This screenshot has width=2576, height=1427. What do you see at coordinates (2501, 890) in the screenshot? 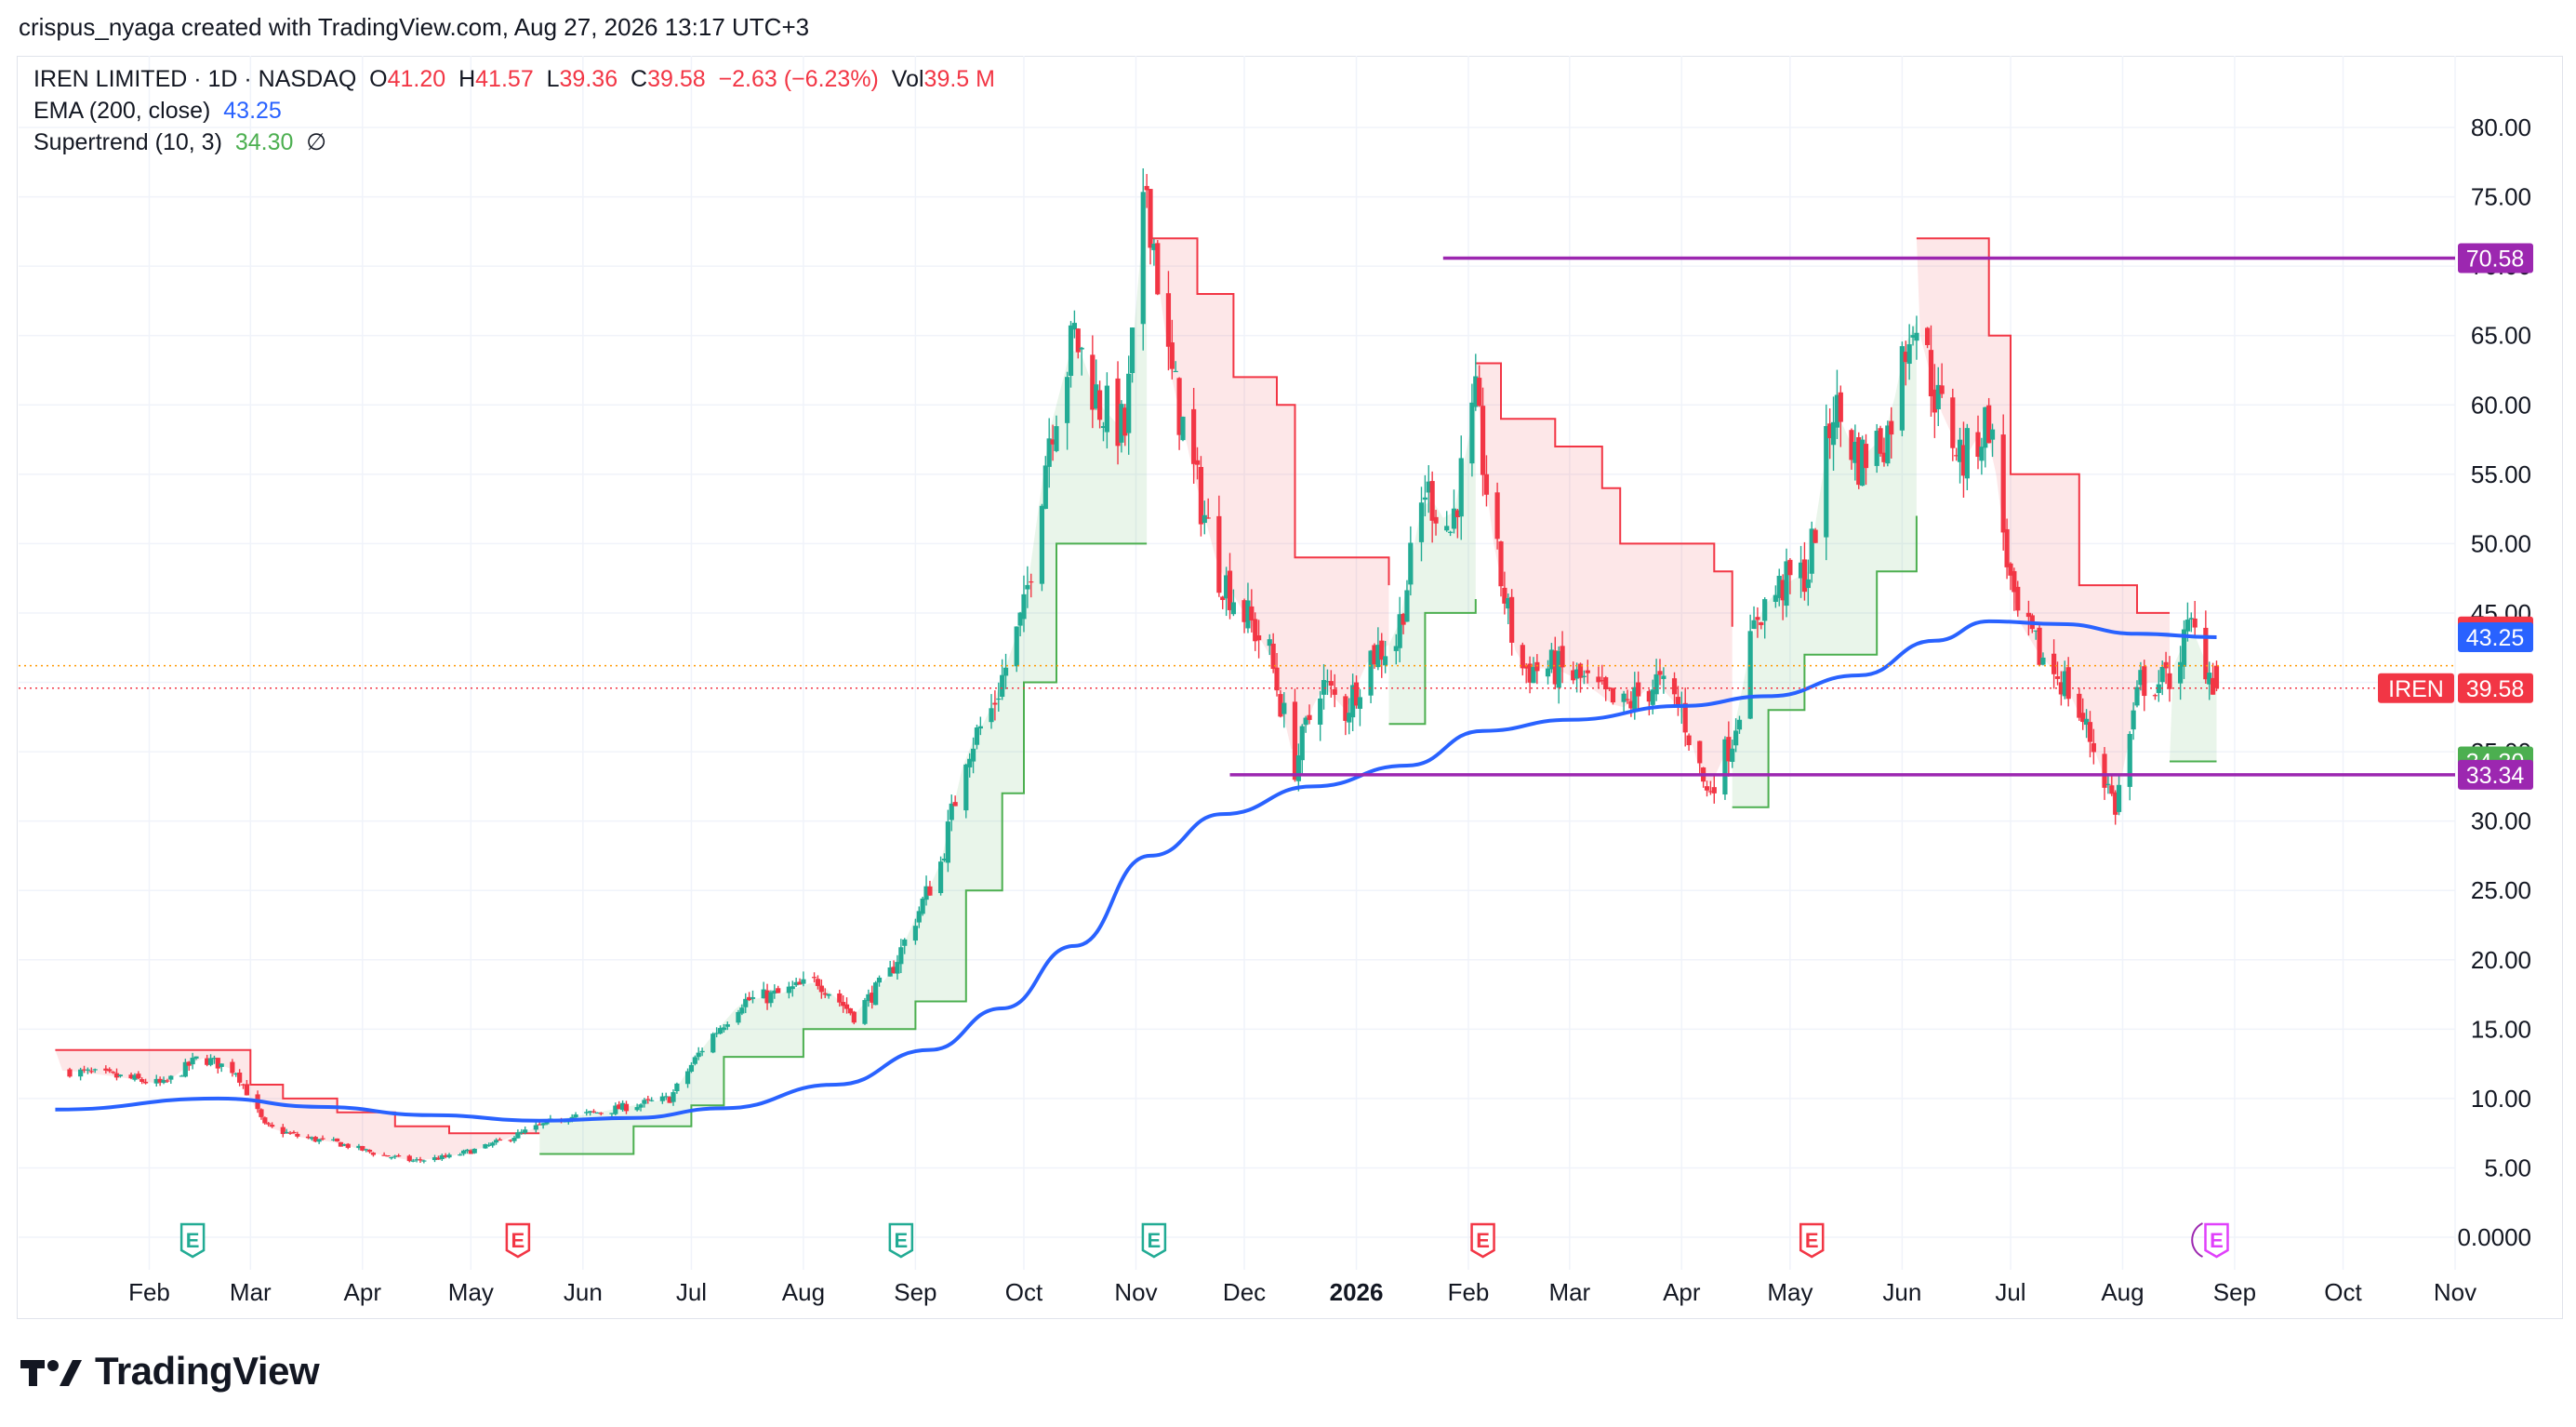
I see `y-tick-label: 25.00` at bounding box center [2501, 890].